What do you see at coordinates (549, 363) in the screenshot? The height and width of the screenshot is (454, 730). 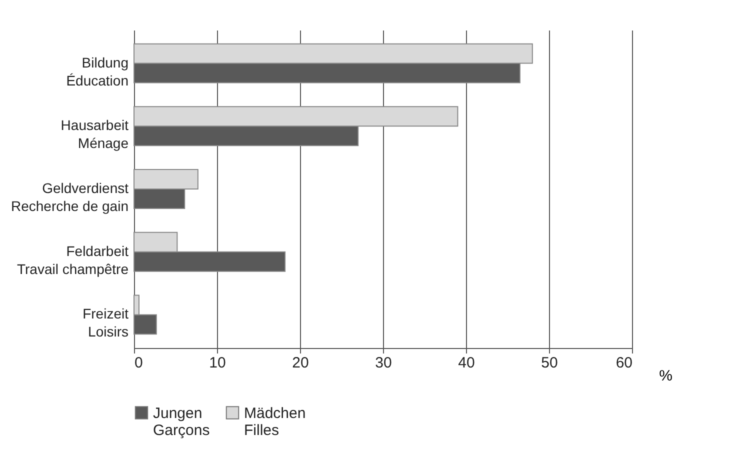 I see `x-tick-label: 50` at bounding box center [549, 363].